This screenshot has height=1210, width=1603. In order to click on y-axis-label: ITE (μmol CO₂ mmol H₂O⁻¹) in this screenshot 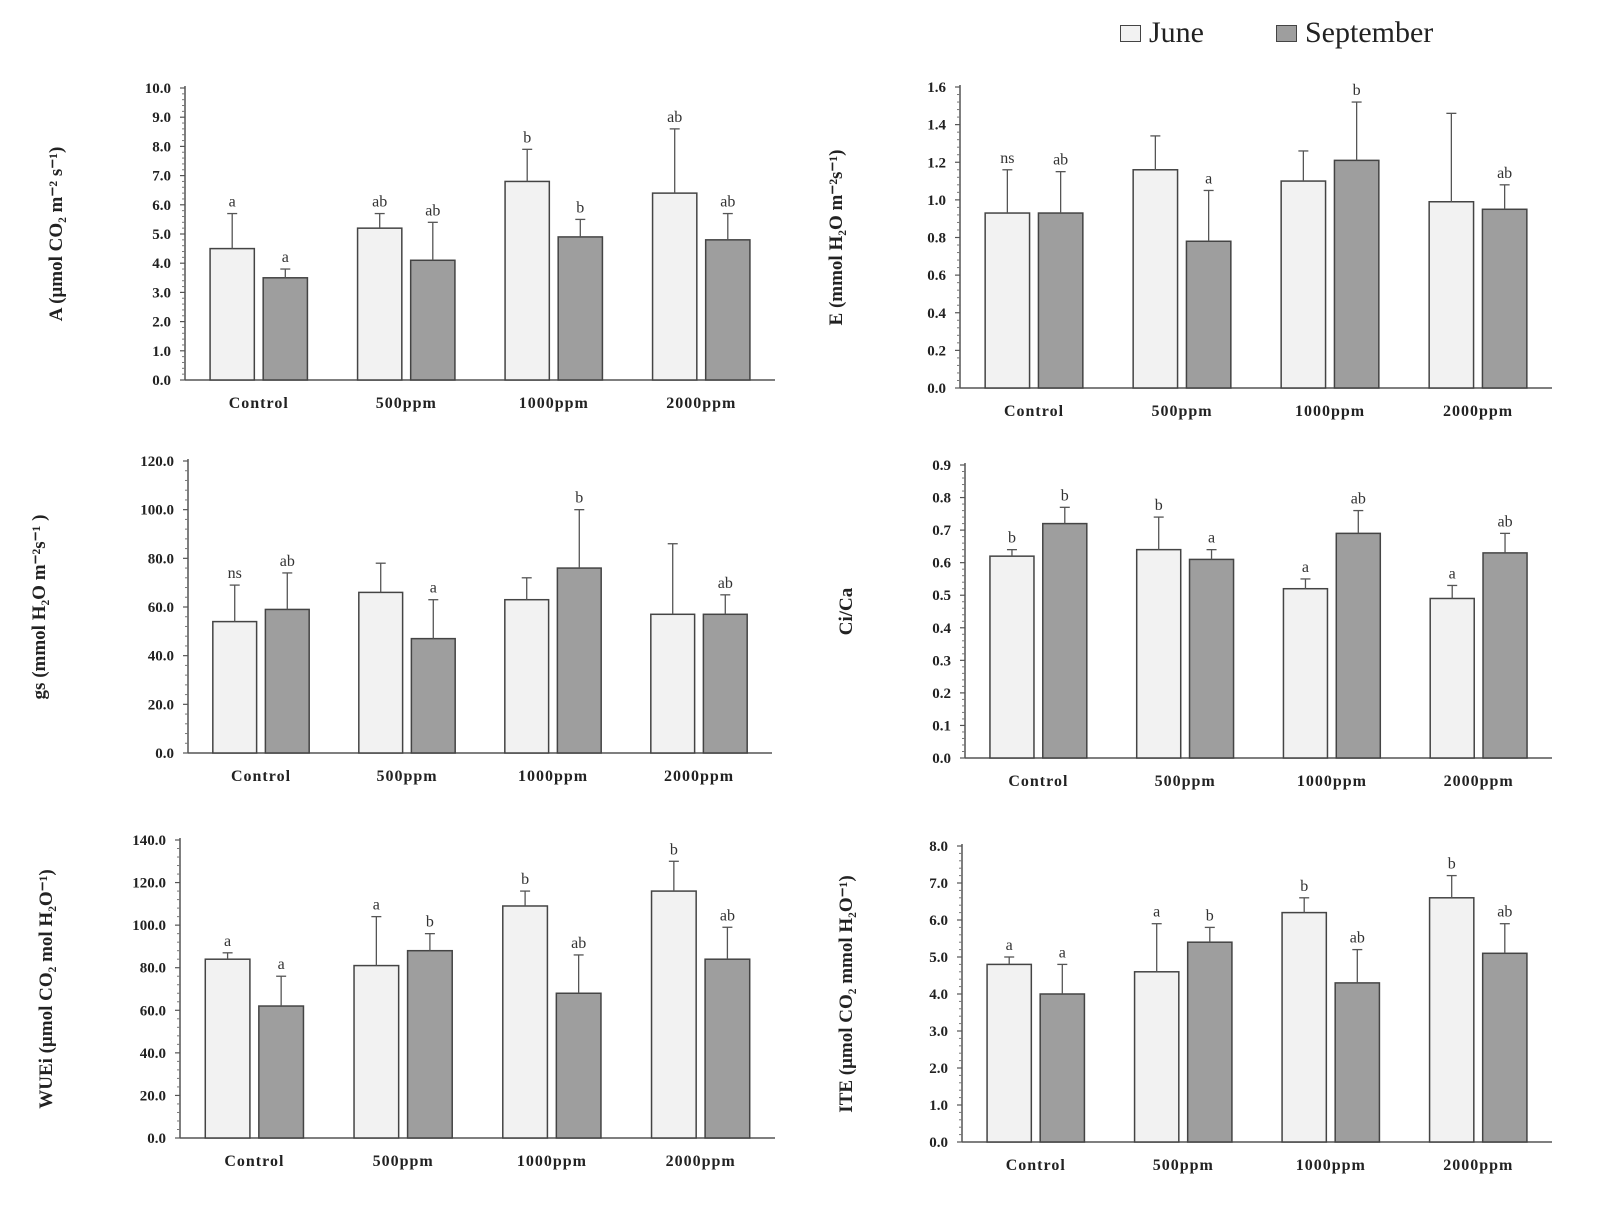, I will do `click(846, 993)`.